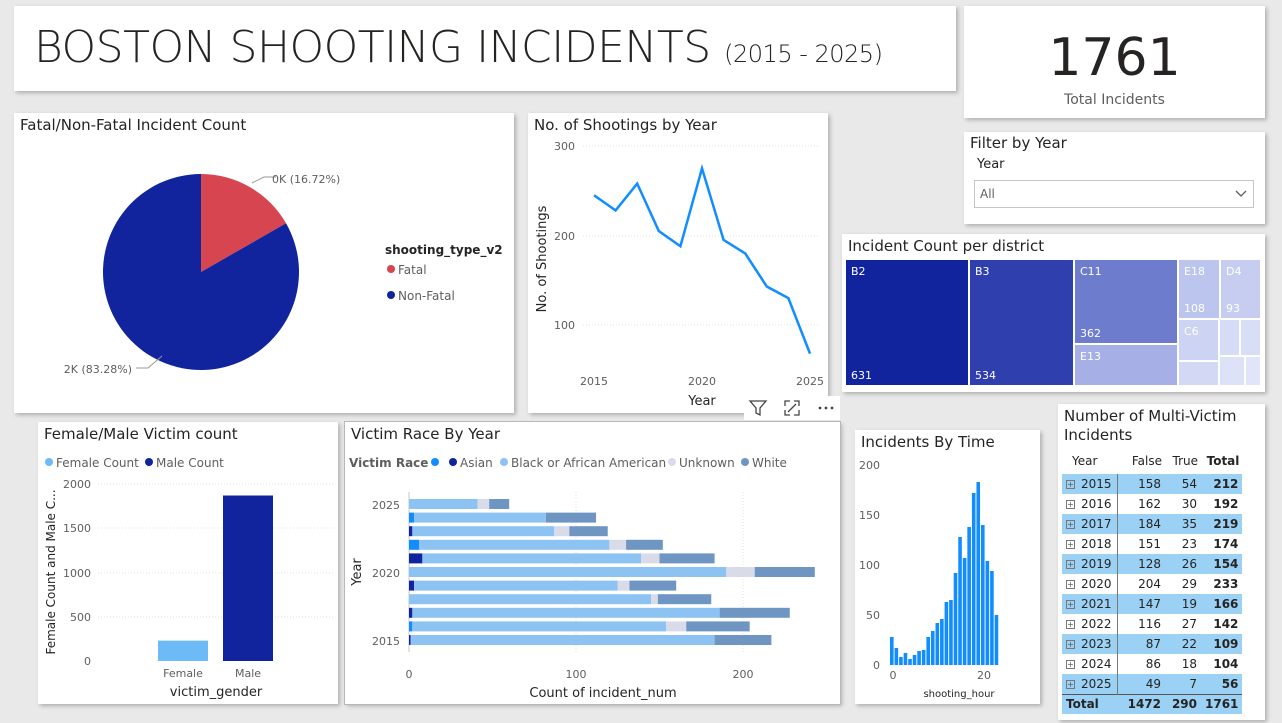 The height and width of the screenshot is (723, 1282). I want to click on bar-2016-black, so click(539, 626).